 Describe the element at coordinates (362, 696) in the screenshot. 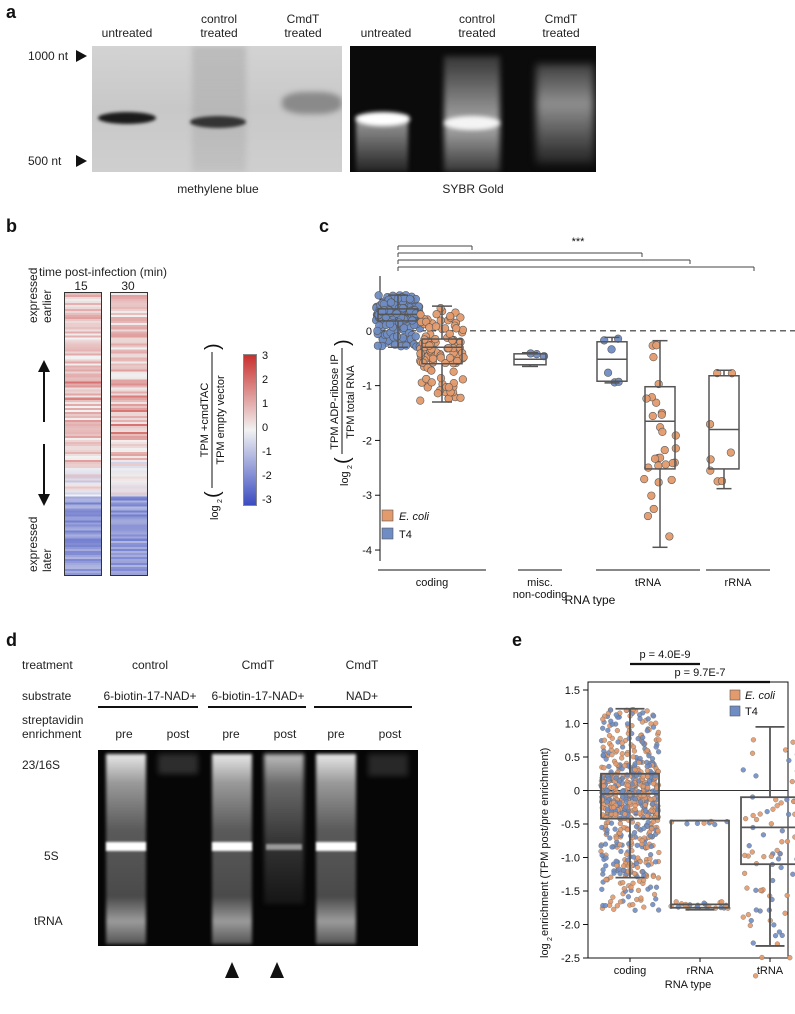

I see `substrate-nad: NAD+` at that location.